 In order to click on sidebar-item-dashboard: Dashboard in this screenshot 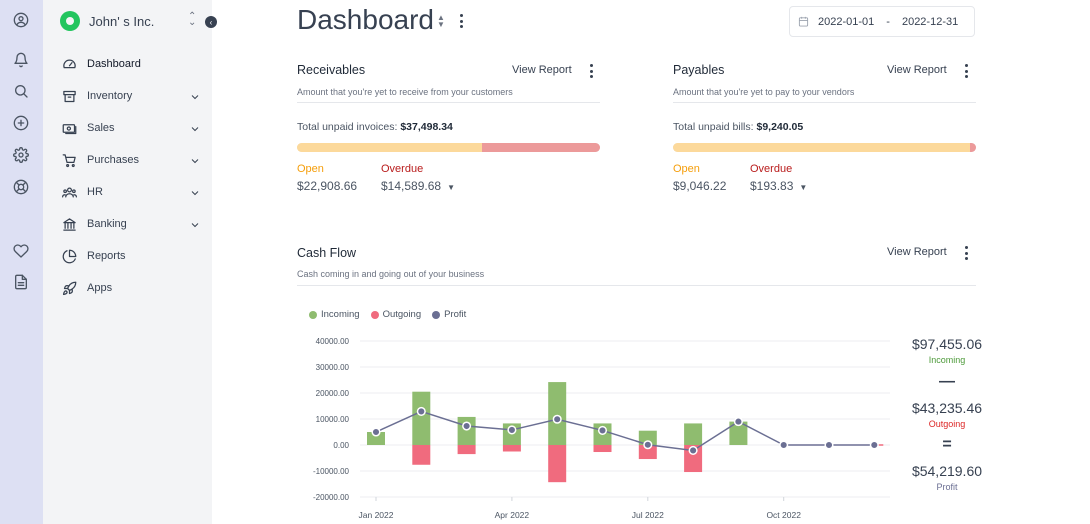, I will do `click(131, 64)`.